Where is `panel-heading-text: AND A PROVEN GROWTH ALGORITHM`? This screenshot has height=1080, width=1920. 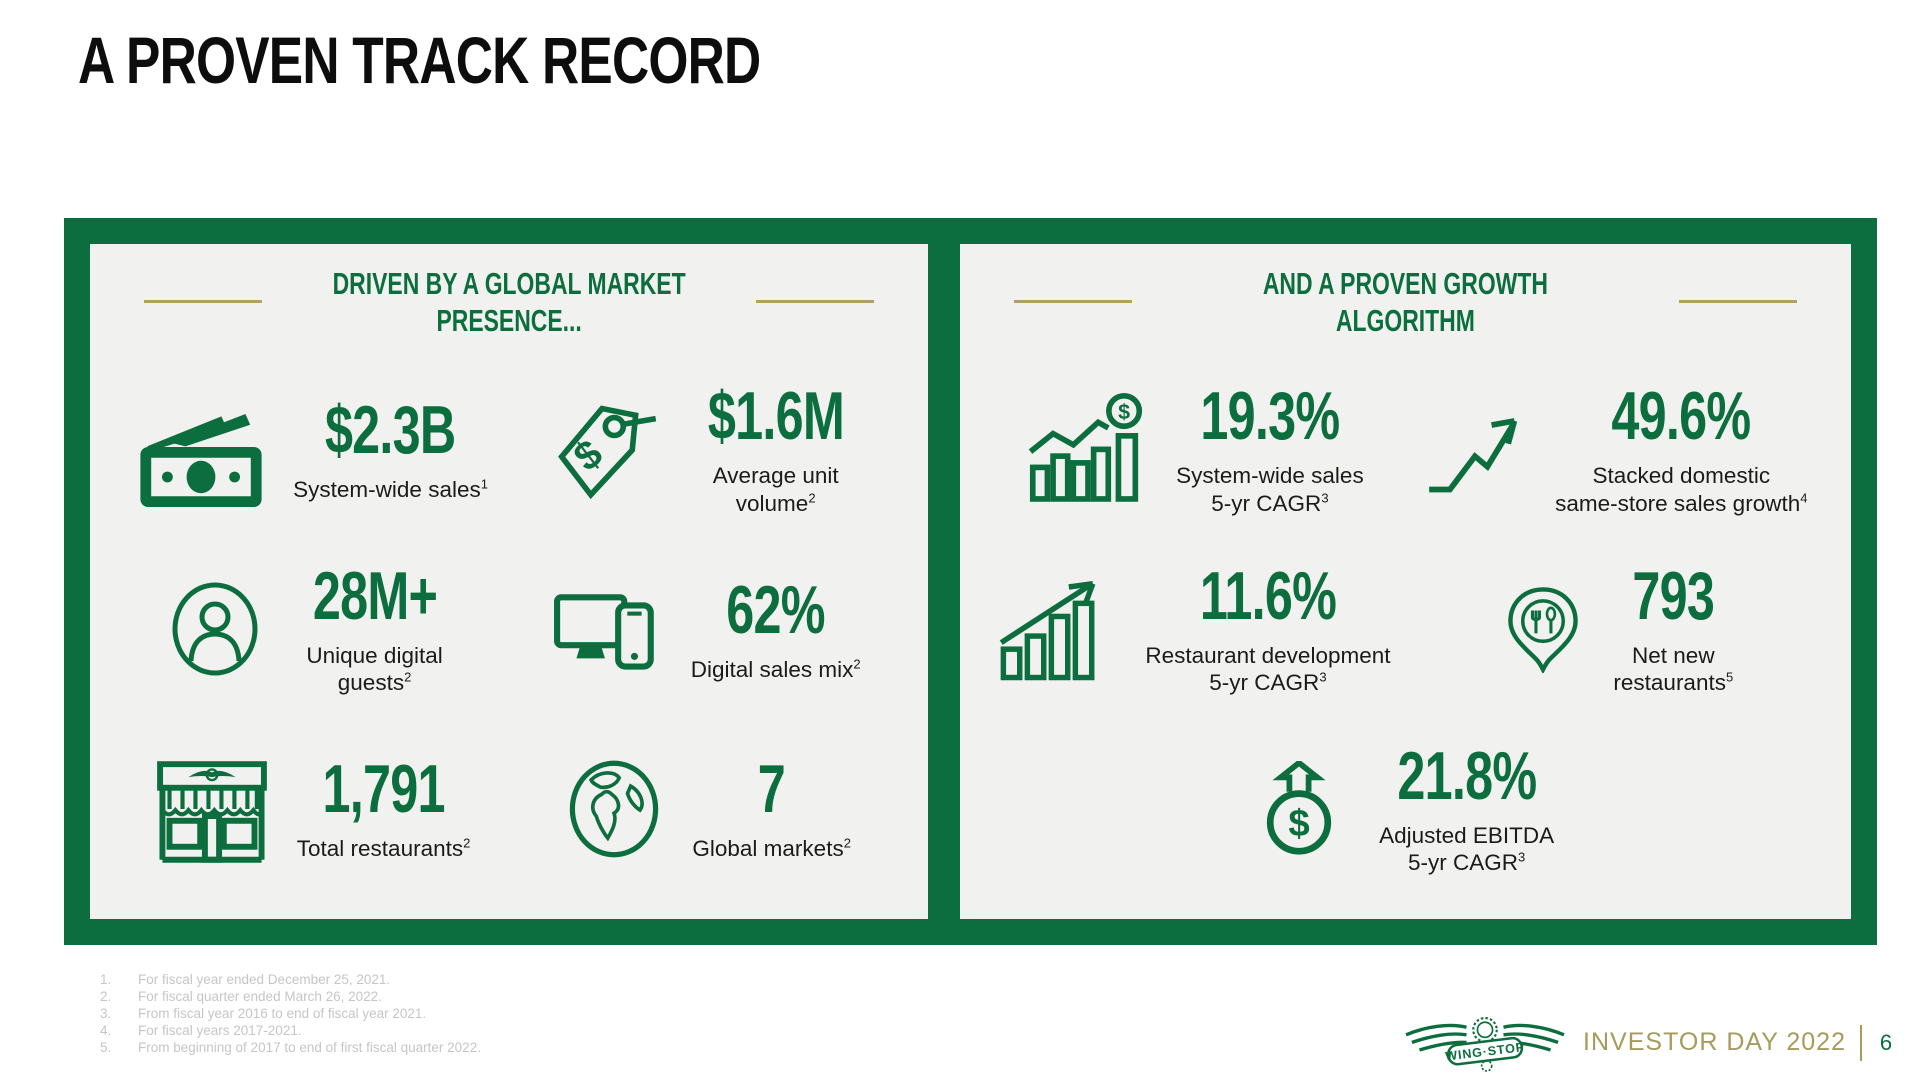
panel-heading-text: AND A PROVEN GROWTH ALGORITHM is located at coordinates (1406, 302).